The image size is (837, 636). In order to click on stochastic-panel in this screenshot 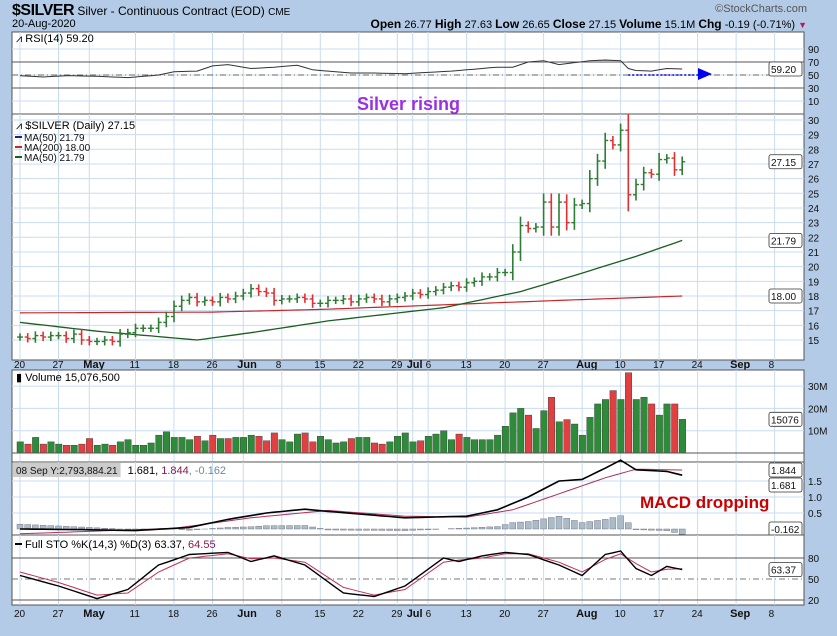, I will do `click(408, 570)`.